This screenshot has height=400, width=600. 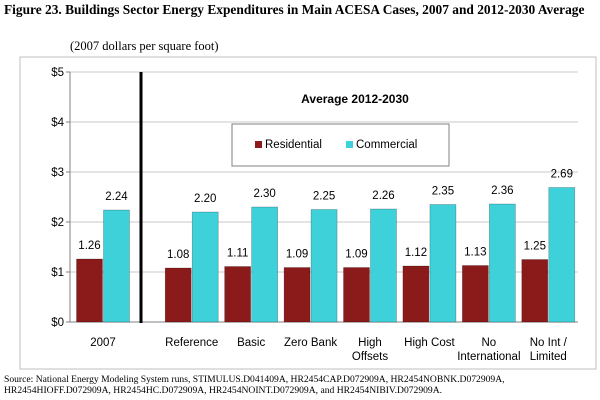 What do you see at coordinates (429, 343) in the screenshot?
I see `x-tick-label: High Cost` at bounding box center [429, 343].